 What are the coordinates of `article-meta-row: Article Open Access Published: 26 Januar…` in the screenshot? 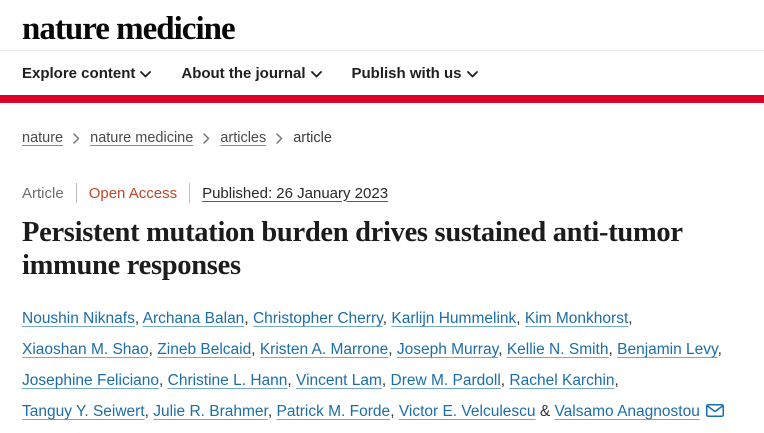 It's located at (382, 193).